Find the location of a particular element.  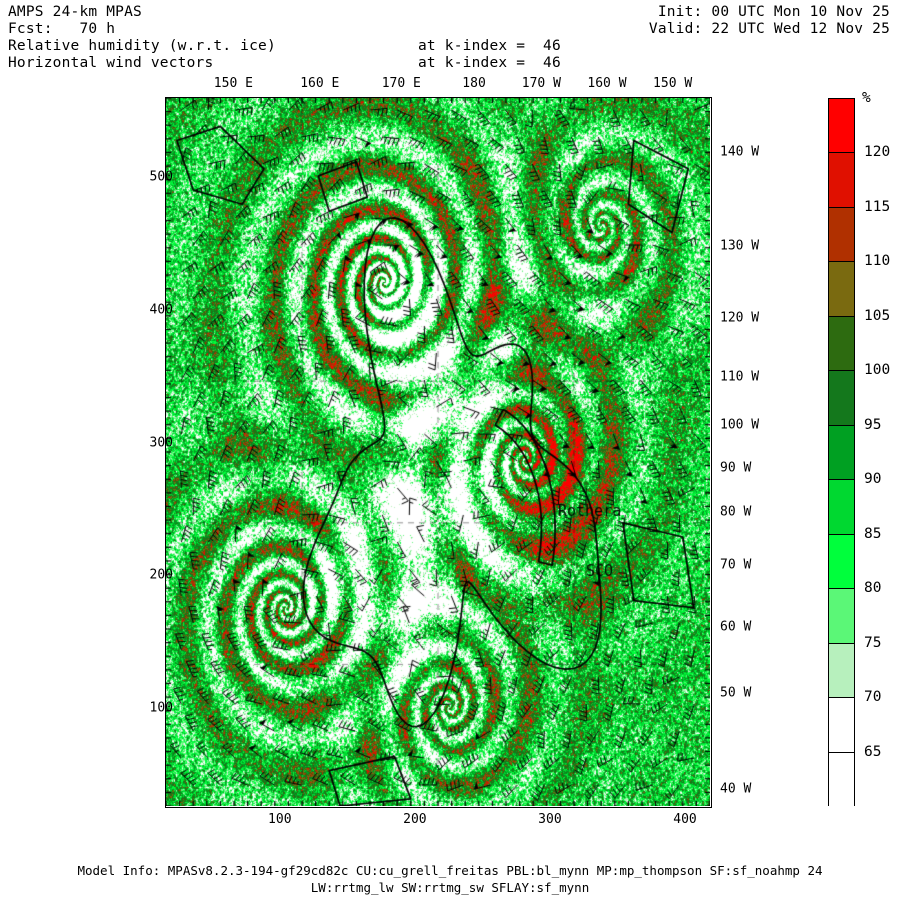

colorbar-tick-80: 80 is located at coordinates (873, 588).